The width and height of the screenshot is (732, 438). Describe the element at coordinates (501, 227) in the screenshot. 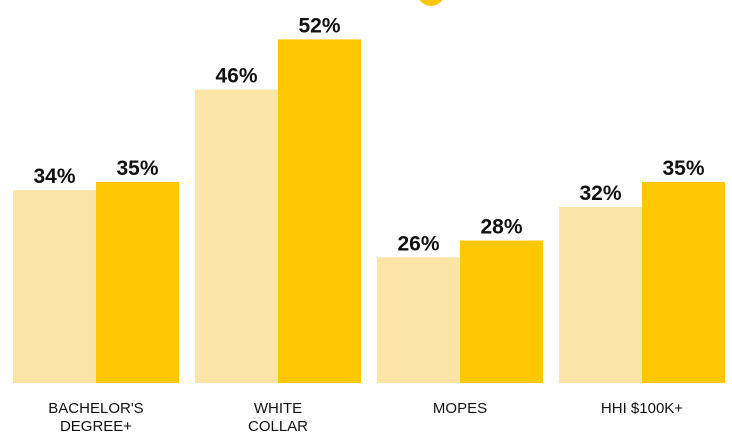

I see `value-label: 28%` at that location.